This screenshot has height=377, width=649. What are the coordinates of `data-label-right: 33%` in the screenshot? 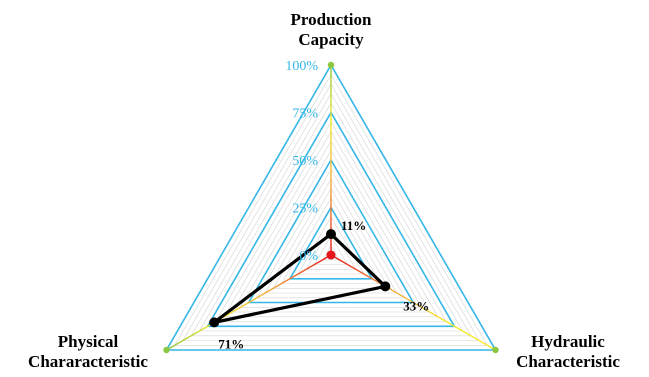 It's located at (416, 305).